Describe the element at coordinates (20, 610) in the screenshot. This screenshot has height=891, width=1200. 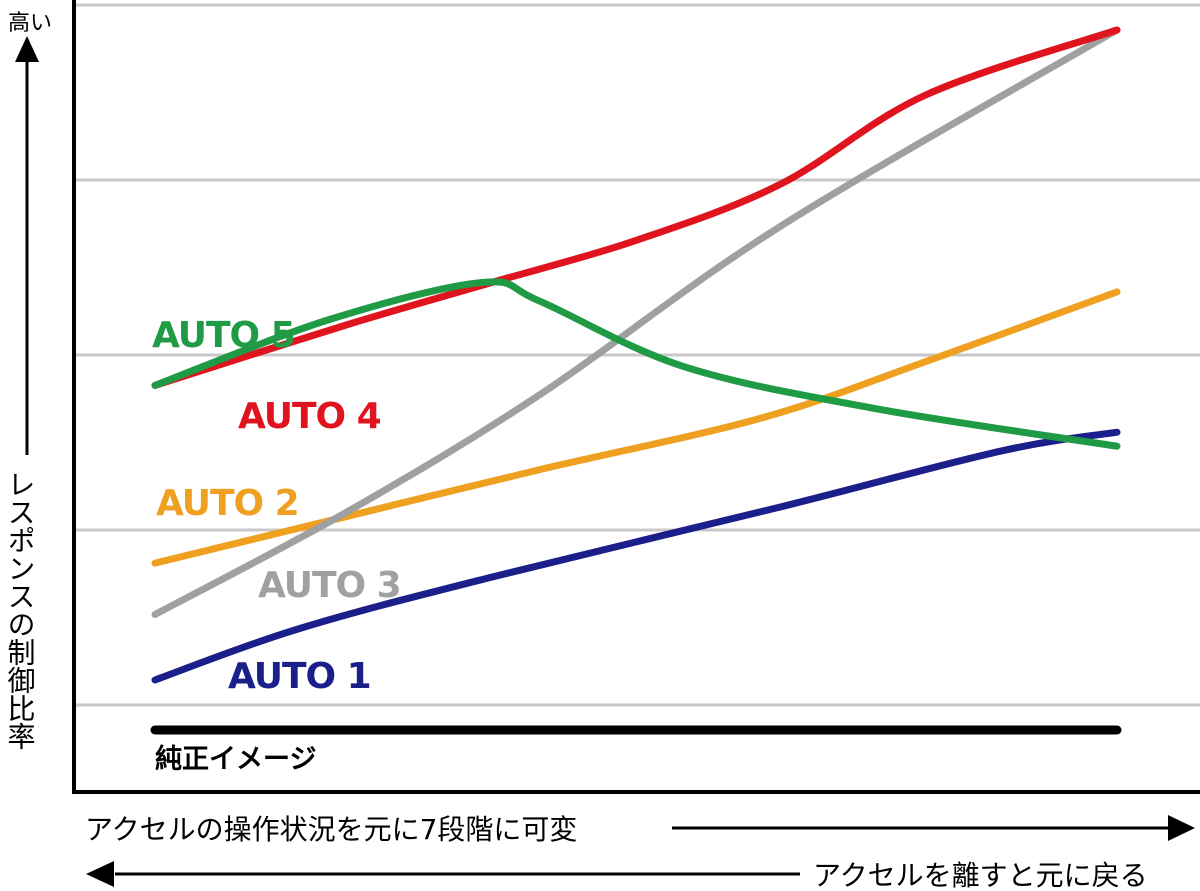
I see `y-axis-label: レスポンスの制御比率` at that location.